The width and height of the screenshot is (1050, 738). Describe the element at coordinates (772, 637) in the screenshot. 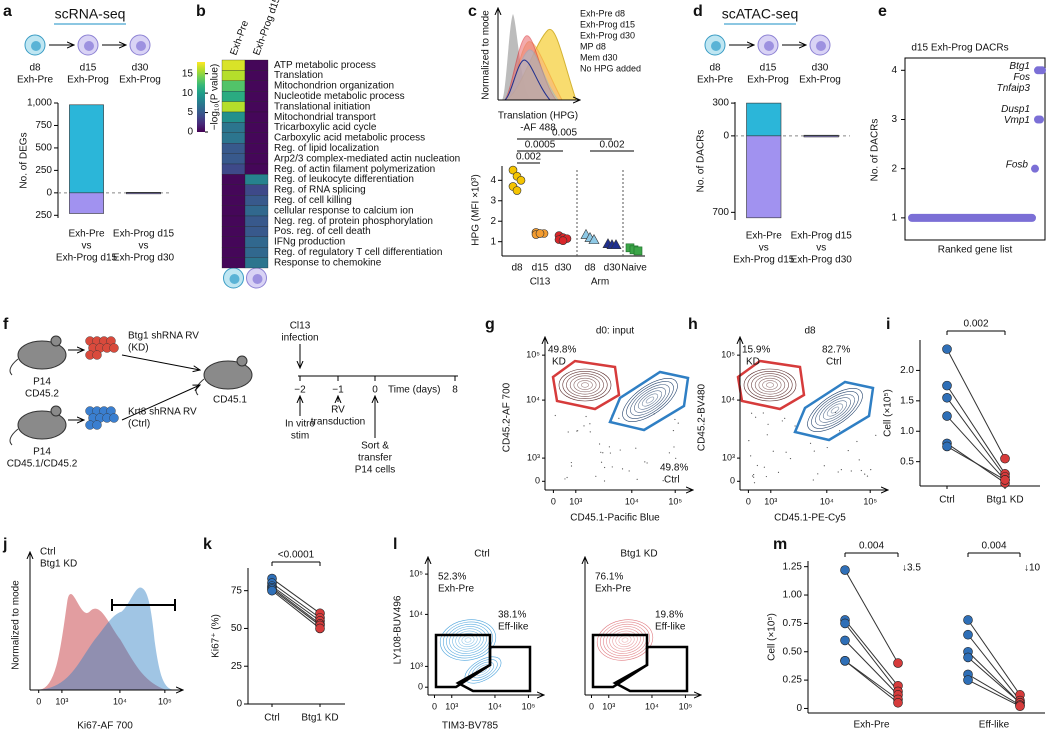

I see `axis-label: Cell (×10⁵)` at that location.